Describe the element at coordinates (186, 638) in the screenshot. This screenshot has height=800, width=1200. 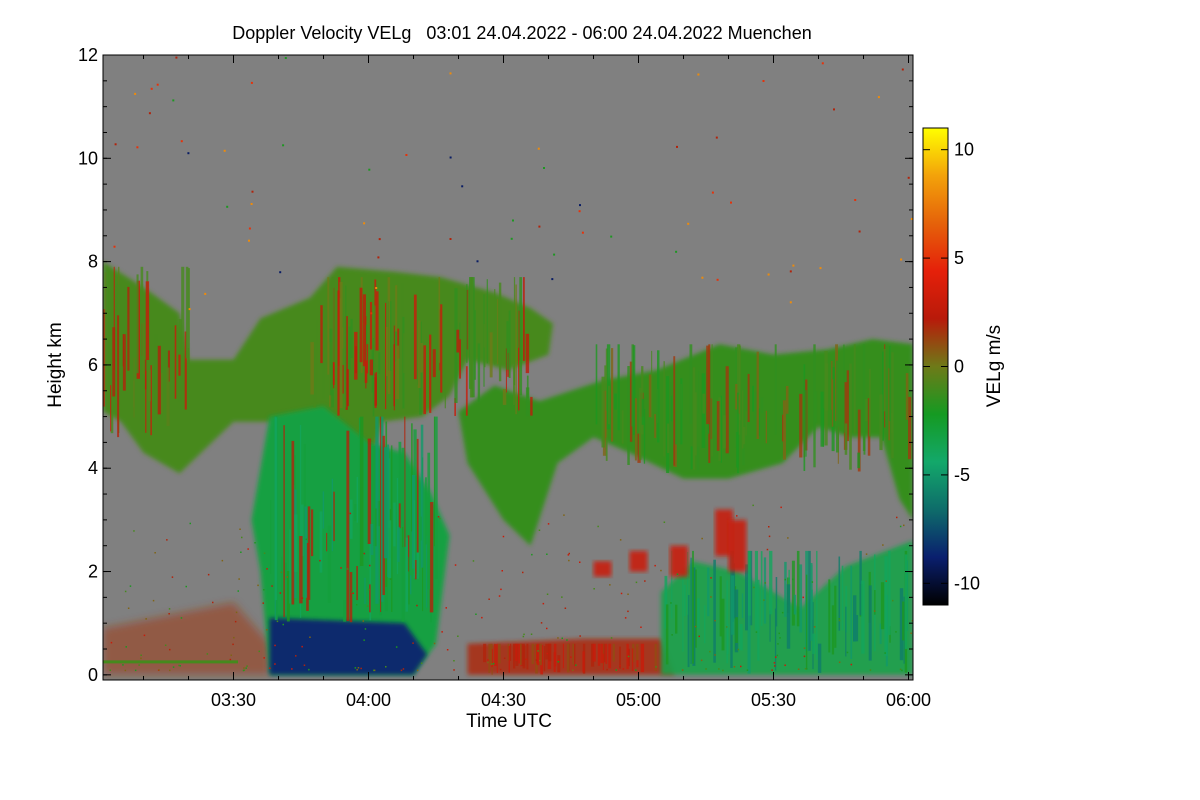
I see `boundary-layer-west` at that location.